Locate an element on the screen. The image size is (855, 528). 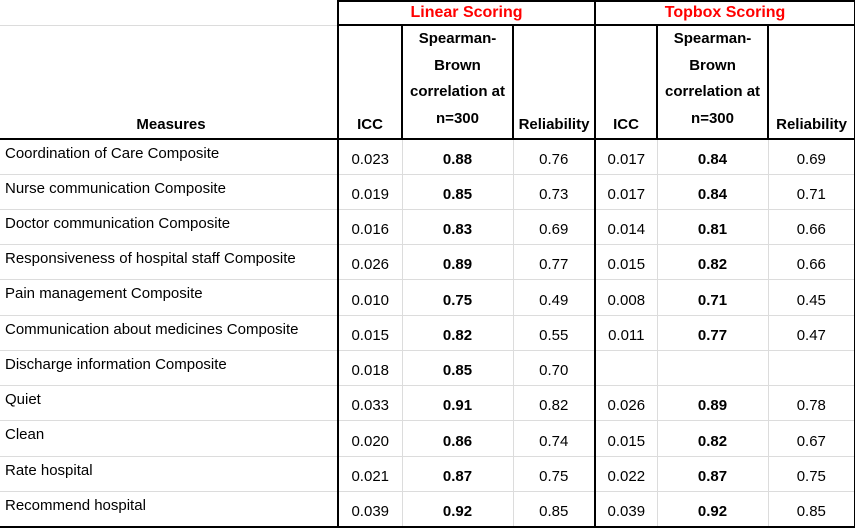
spearman-linear-cell: 0.86 is located at coordinates (457, 438).